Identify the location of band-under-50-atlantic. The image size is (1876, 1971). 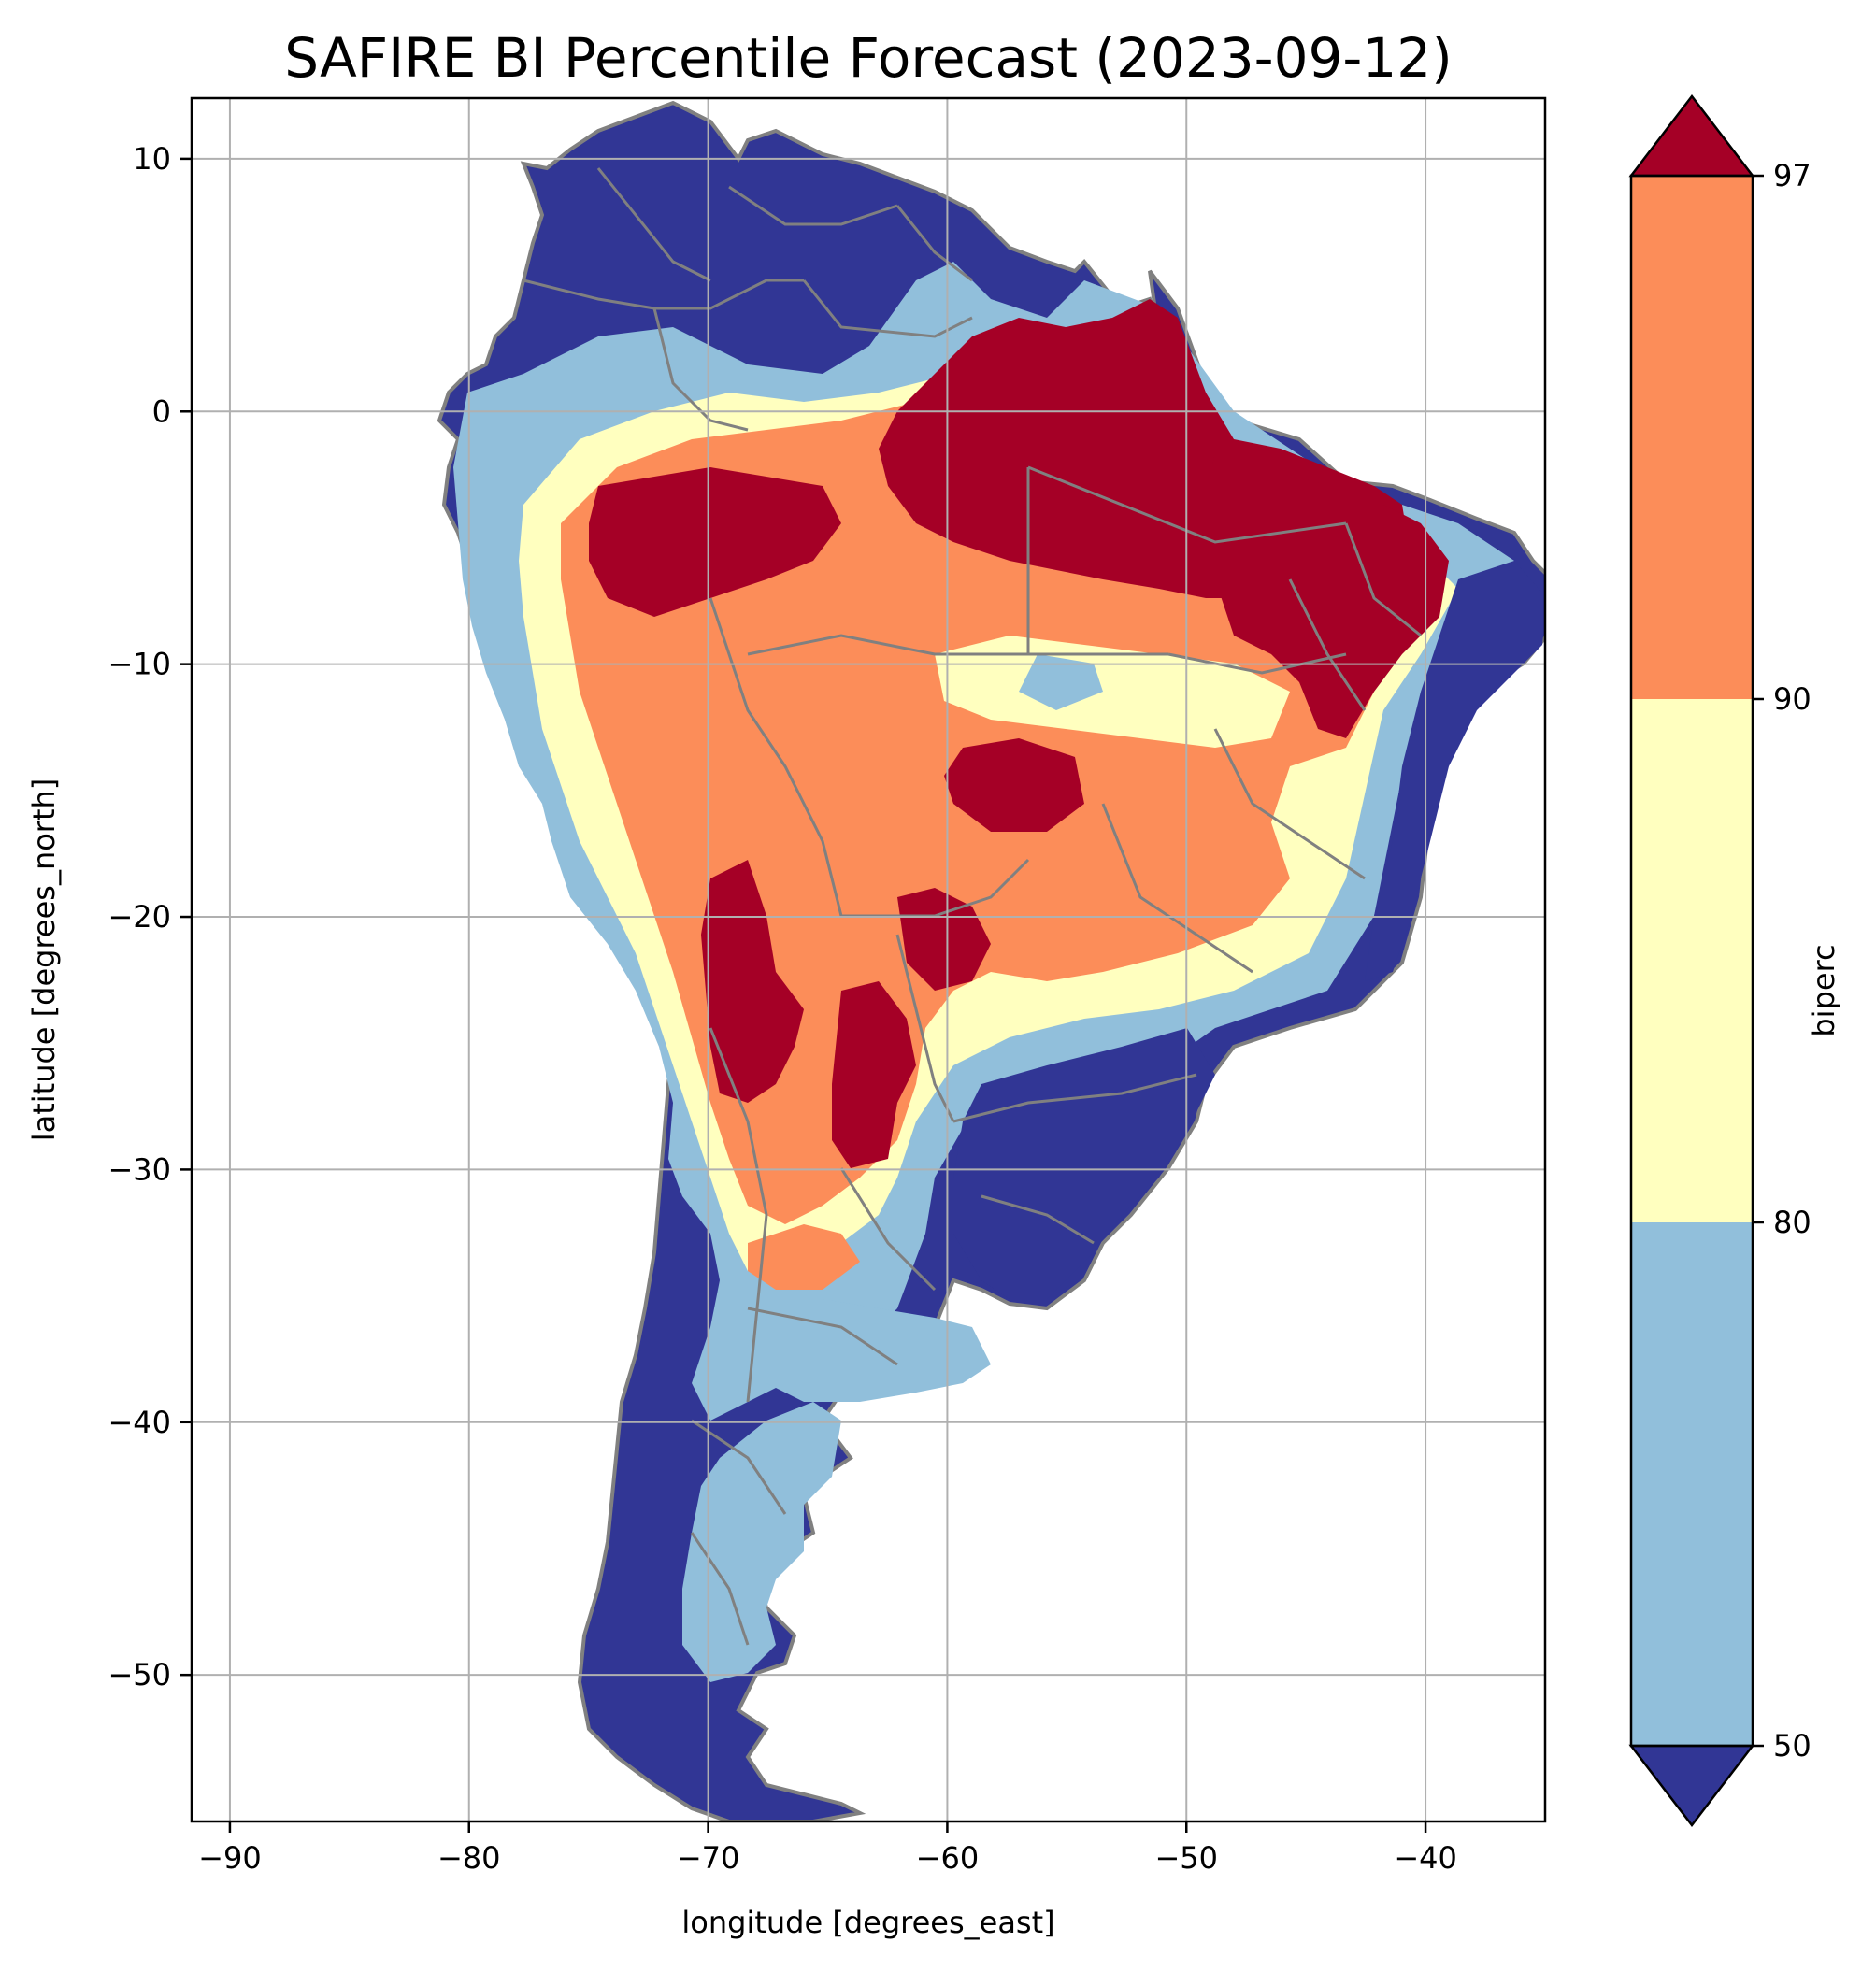
(1455, 771).